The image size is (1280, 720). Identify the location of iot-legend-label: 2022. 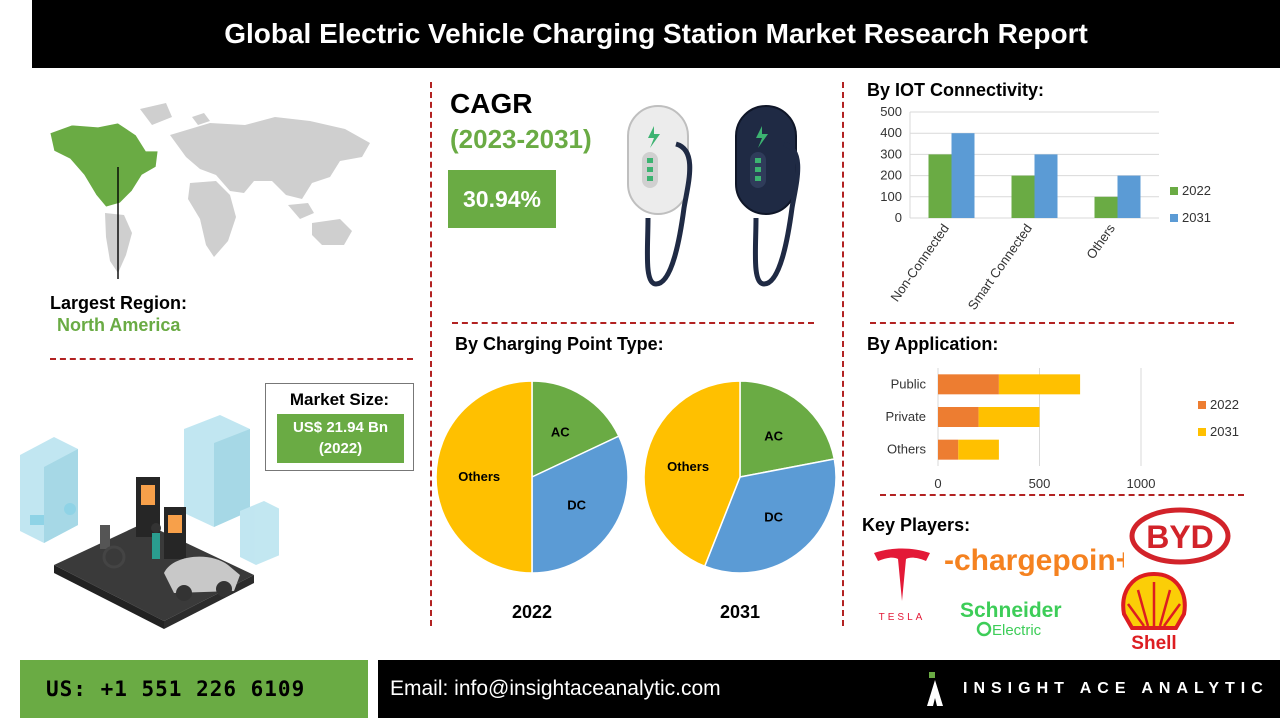
(1196, 190).